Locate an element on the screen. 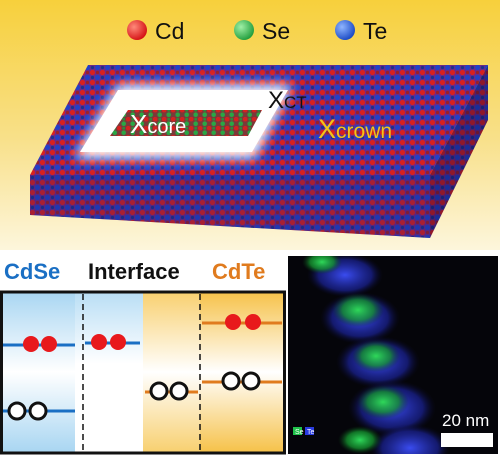  scale-bar-label: 20 nm is located at coordinates (465, 420).